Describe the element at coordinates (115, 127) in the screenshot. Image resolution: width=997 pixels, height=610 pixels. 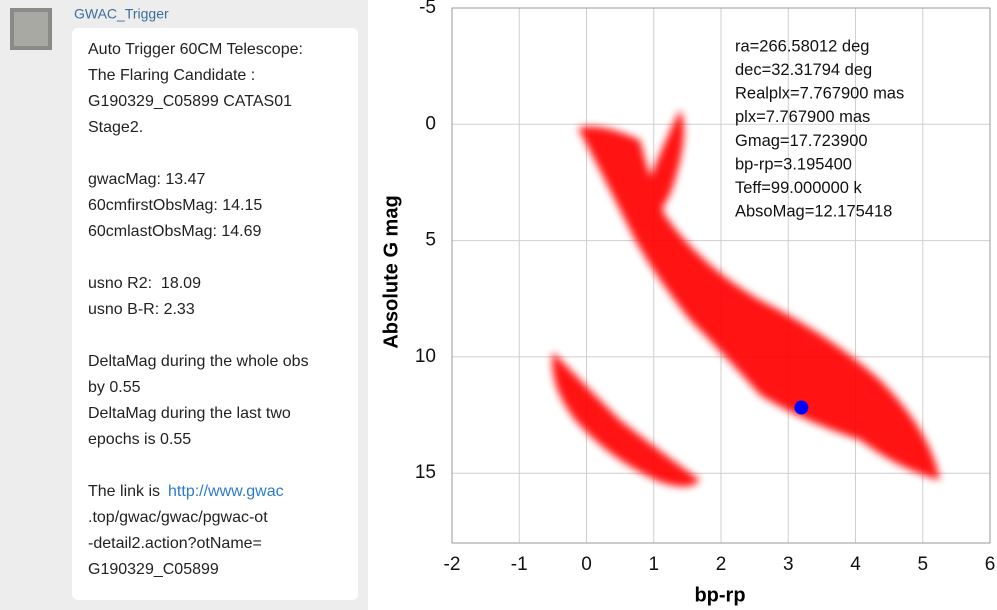
I see `message-line: Stage2.` at that location.